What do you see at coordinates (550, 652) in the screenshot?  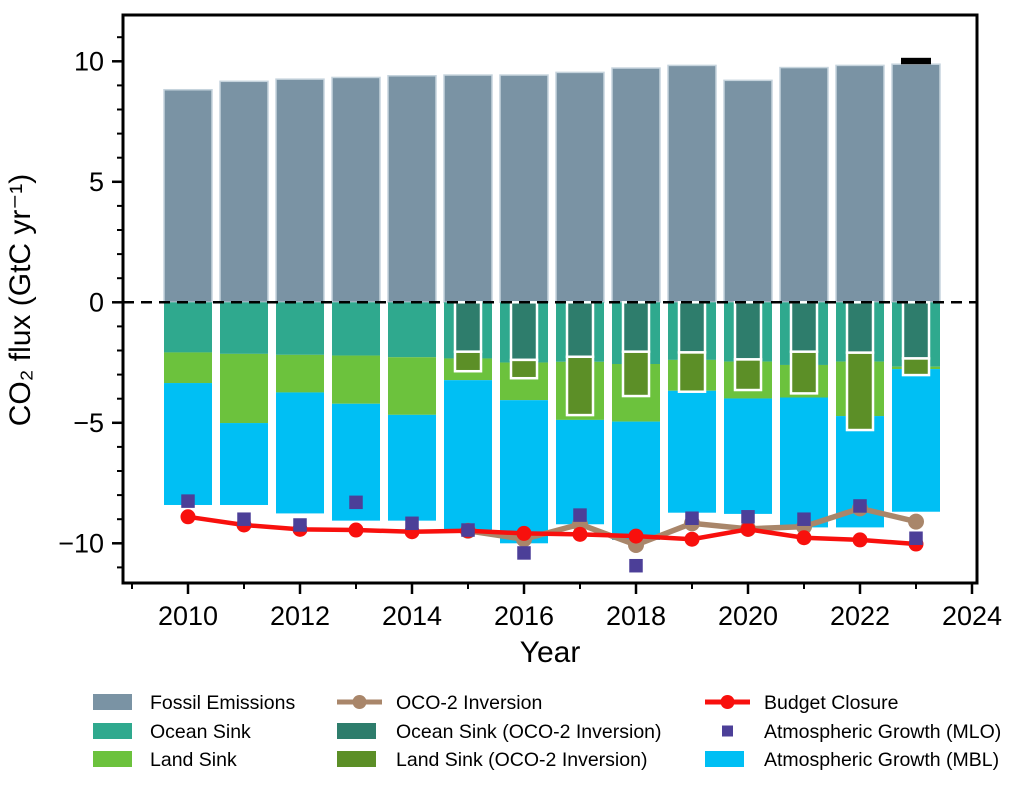 I see `x-axis-label: Year` at bounding box center [550, 652].